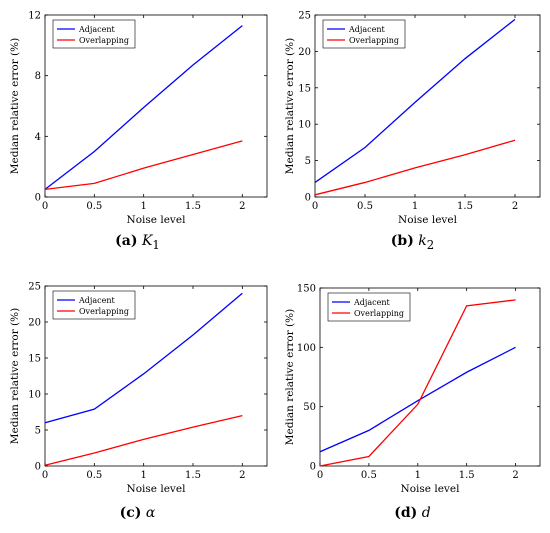  What do you see at coordinates (306, 289) in the screenshot?
I see `y-tick-label: 150` at bounding box center [306, 289].